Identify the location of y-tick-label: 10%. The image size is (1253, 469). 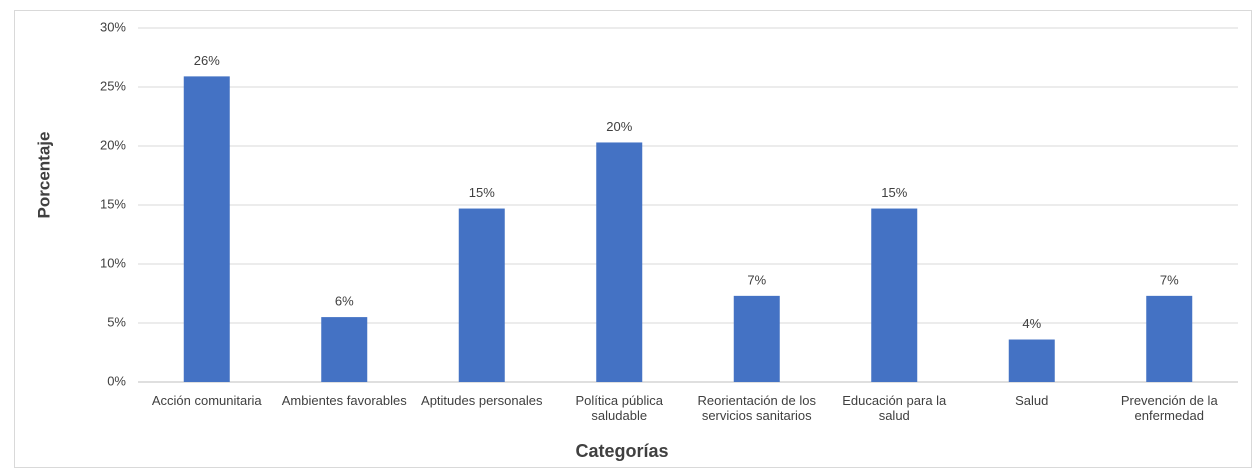
(113, 262).